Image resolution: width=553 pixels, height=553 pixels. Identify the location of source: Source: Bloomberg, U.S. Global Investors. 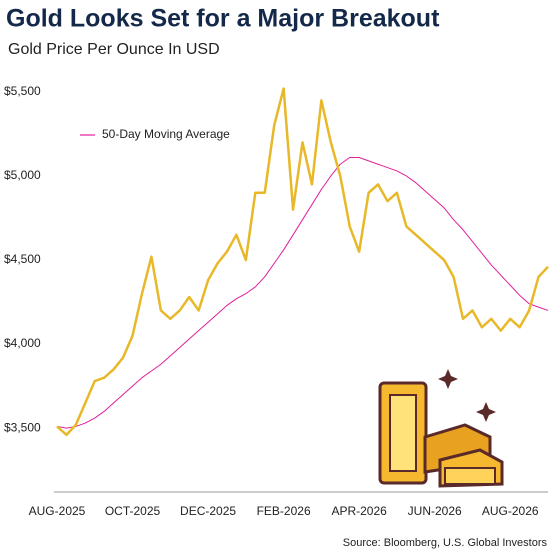
(445, 543).